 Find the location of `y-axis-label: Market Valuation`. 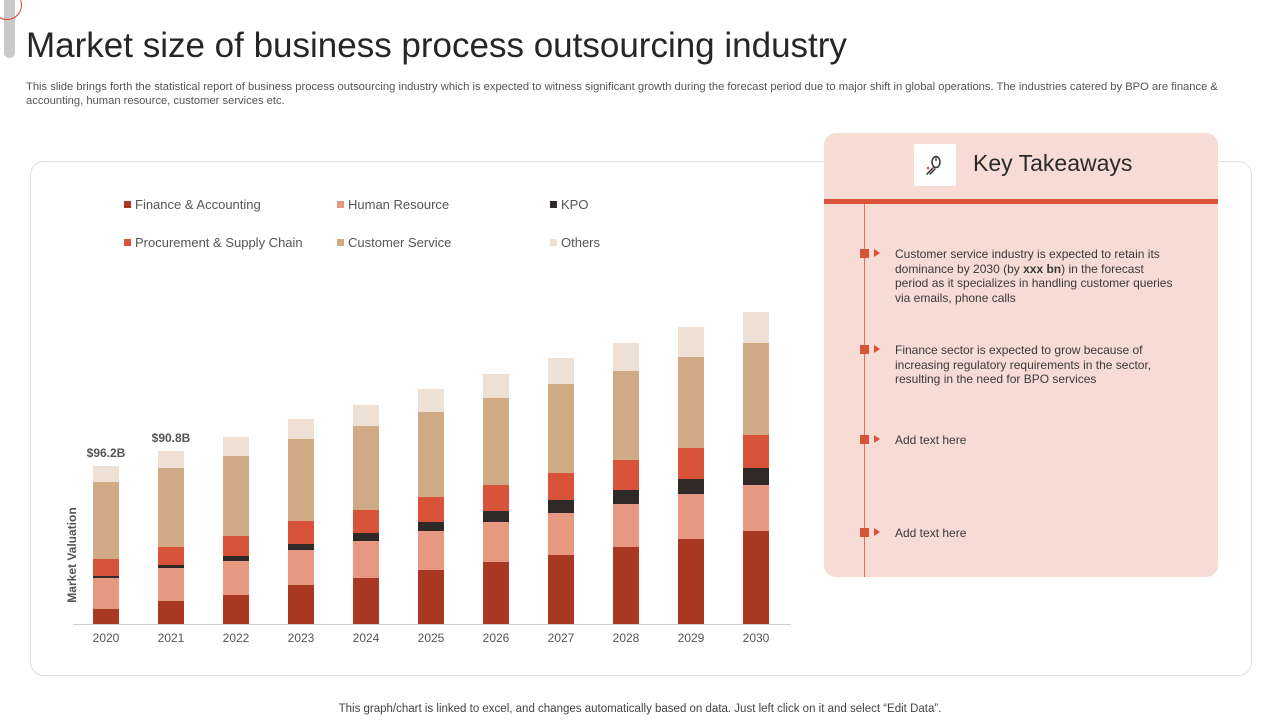

y-axis-label: Market Valuation is located at coordinates (72, 554).